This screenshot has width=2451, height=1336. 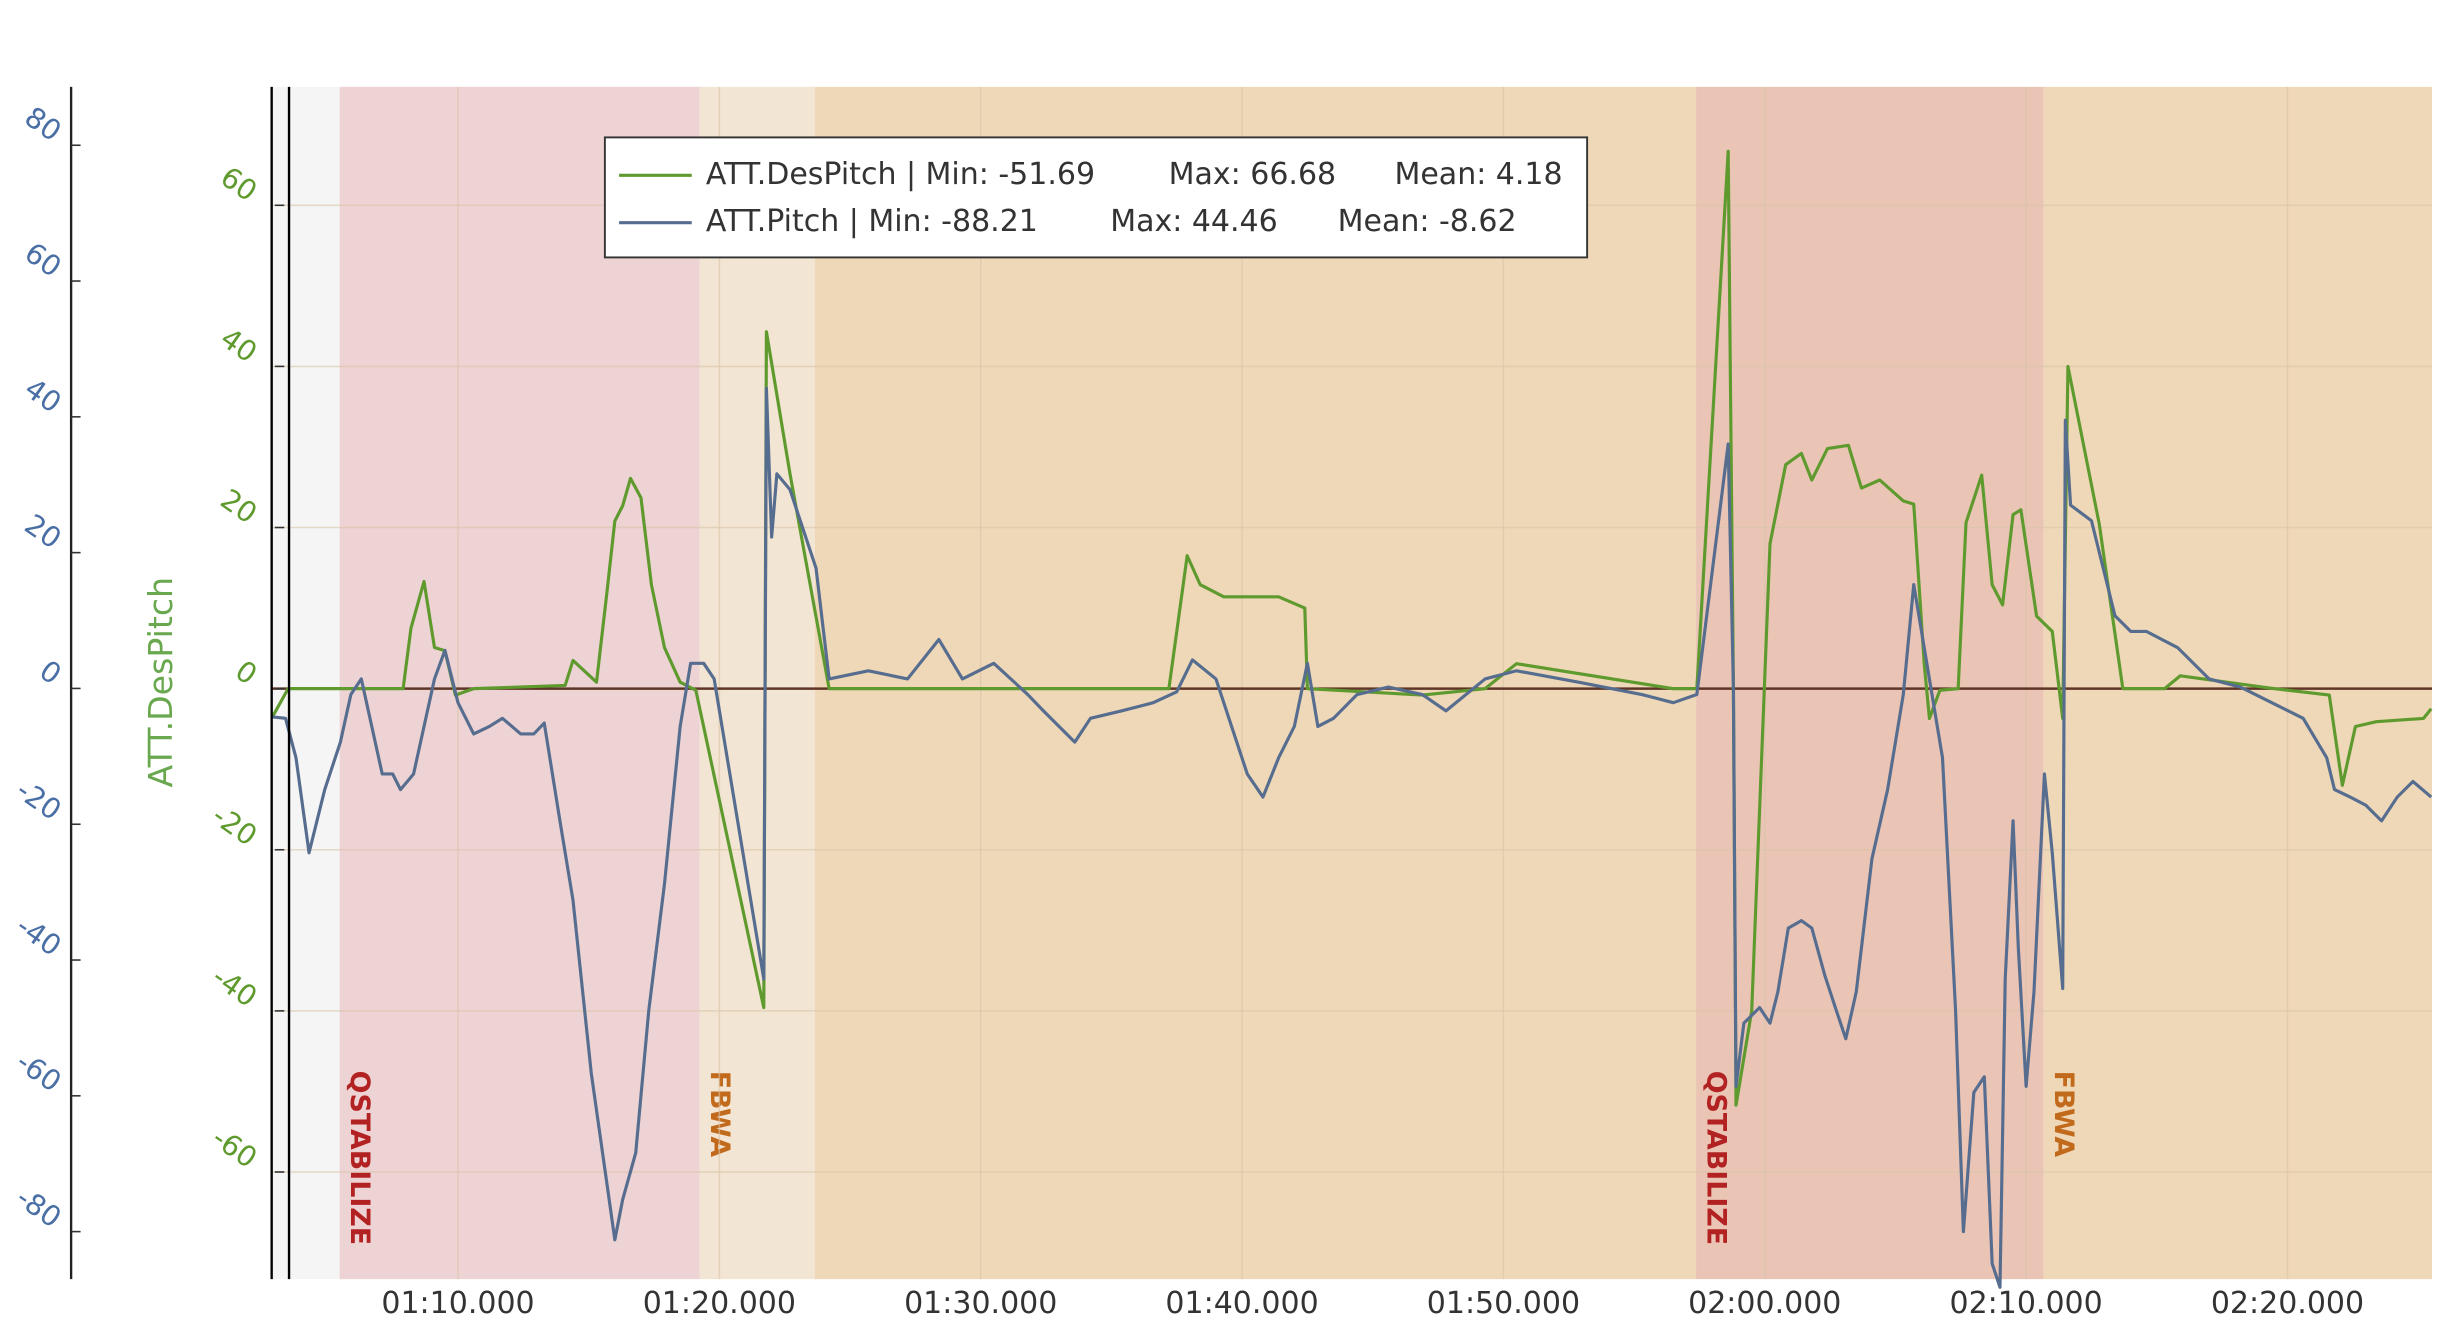 I want to click on legend-stat-value: -51.69, so click(x=1046, y=174).